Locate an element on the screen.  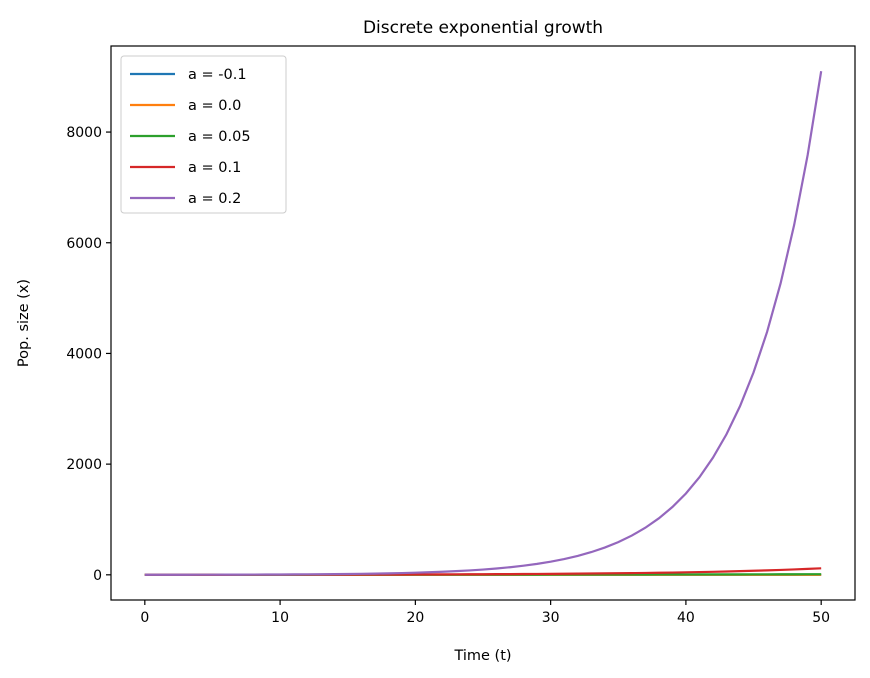
legend-label-3: a = 0.1 is located at coordinates (214, 168).